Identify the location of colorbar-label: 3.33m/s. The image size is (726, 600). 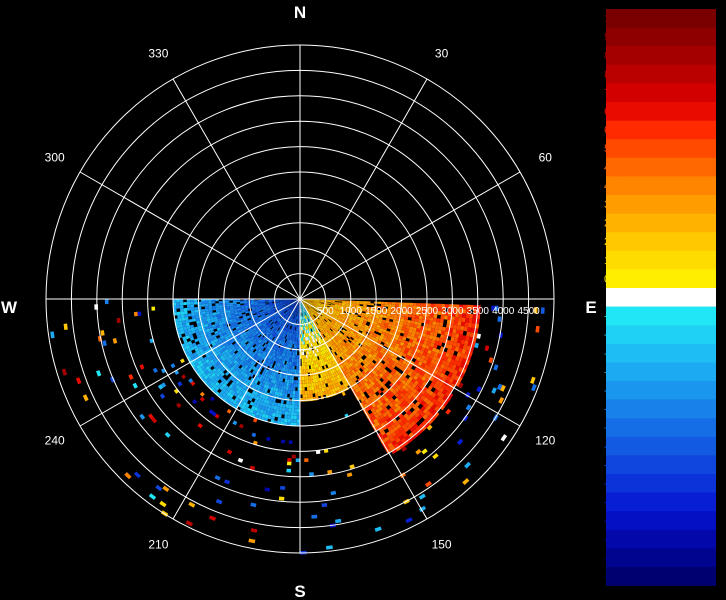
(624, 205).